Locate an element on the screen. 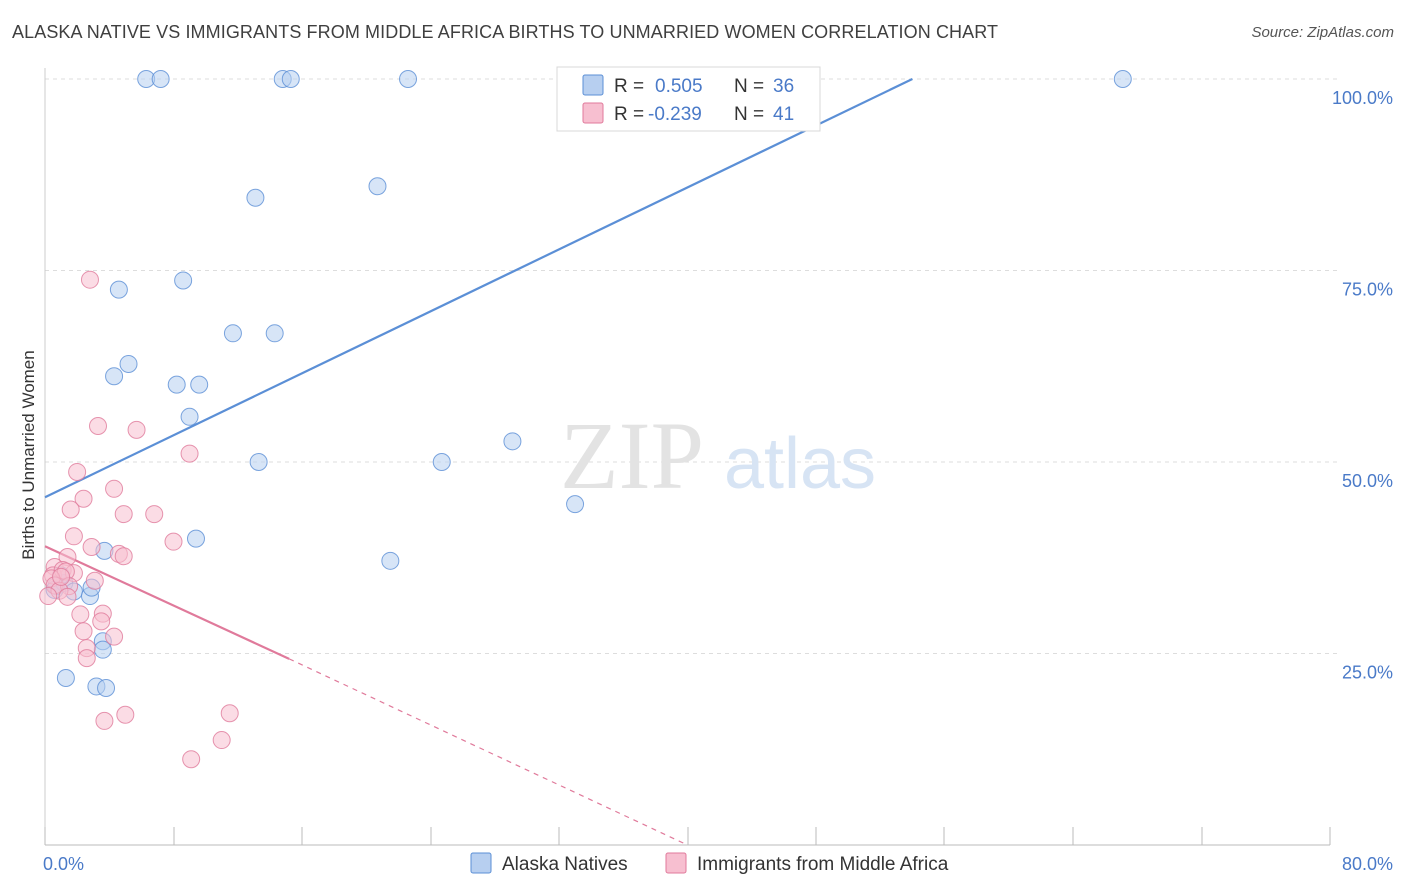 The width and height of the screenshot is (1406, 892). legend-r-value: 0.505 is located at coordinates (679, 86).